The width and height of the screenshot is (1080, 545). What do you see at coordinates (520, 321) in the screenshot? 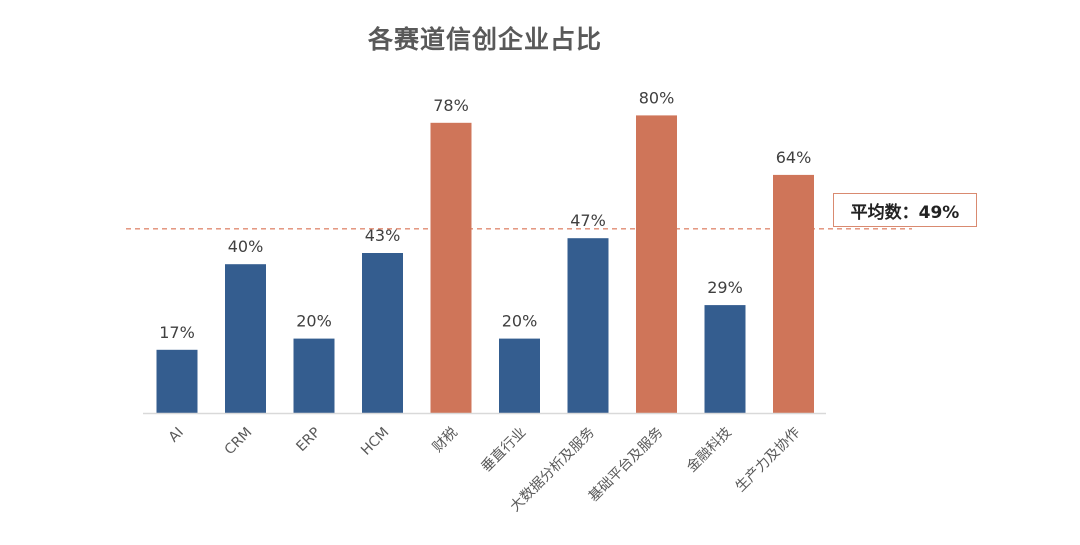
I see `value-label-5: 20%` at bounding box center [520, 321].